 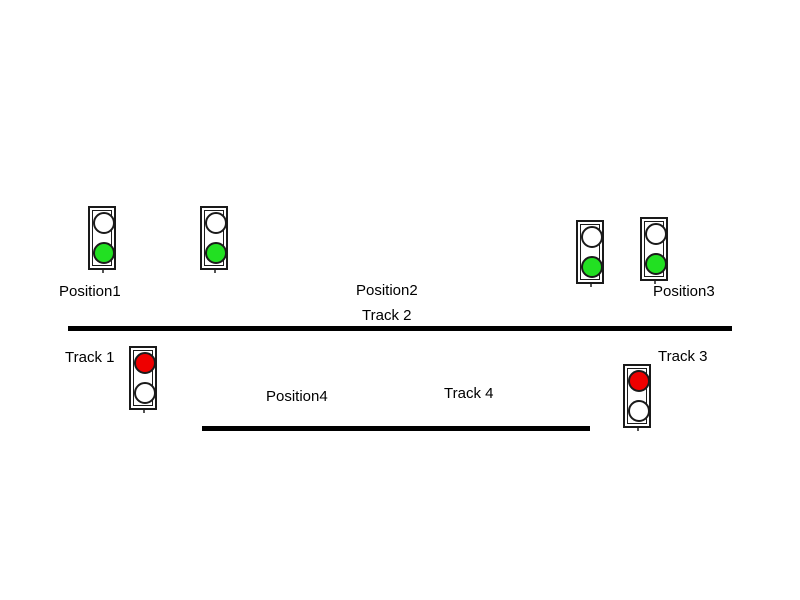 I want to click on track-1-label: Track 1, so click(x=90, y=357).